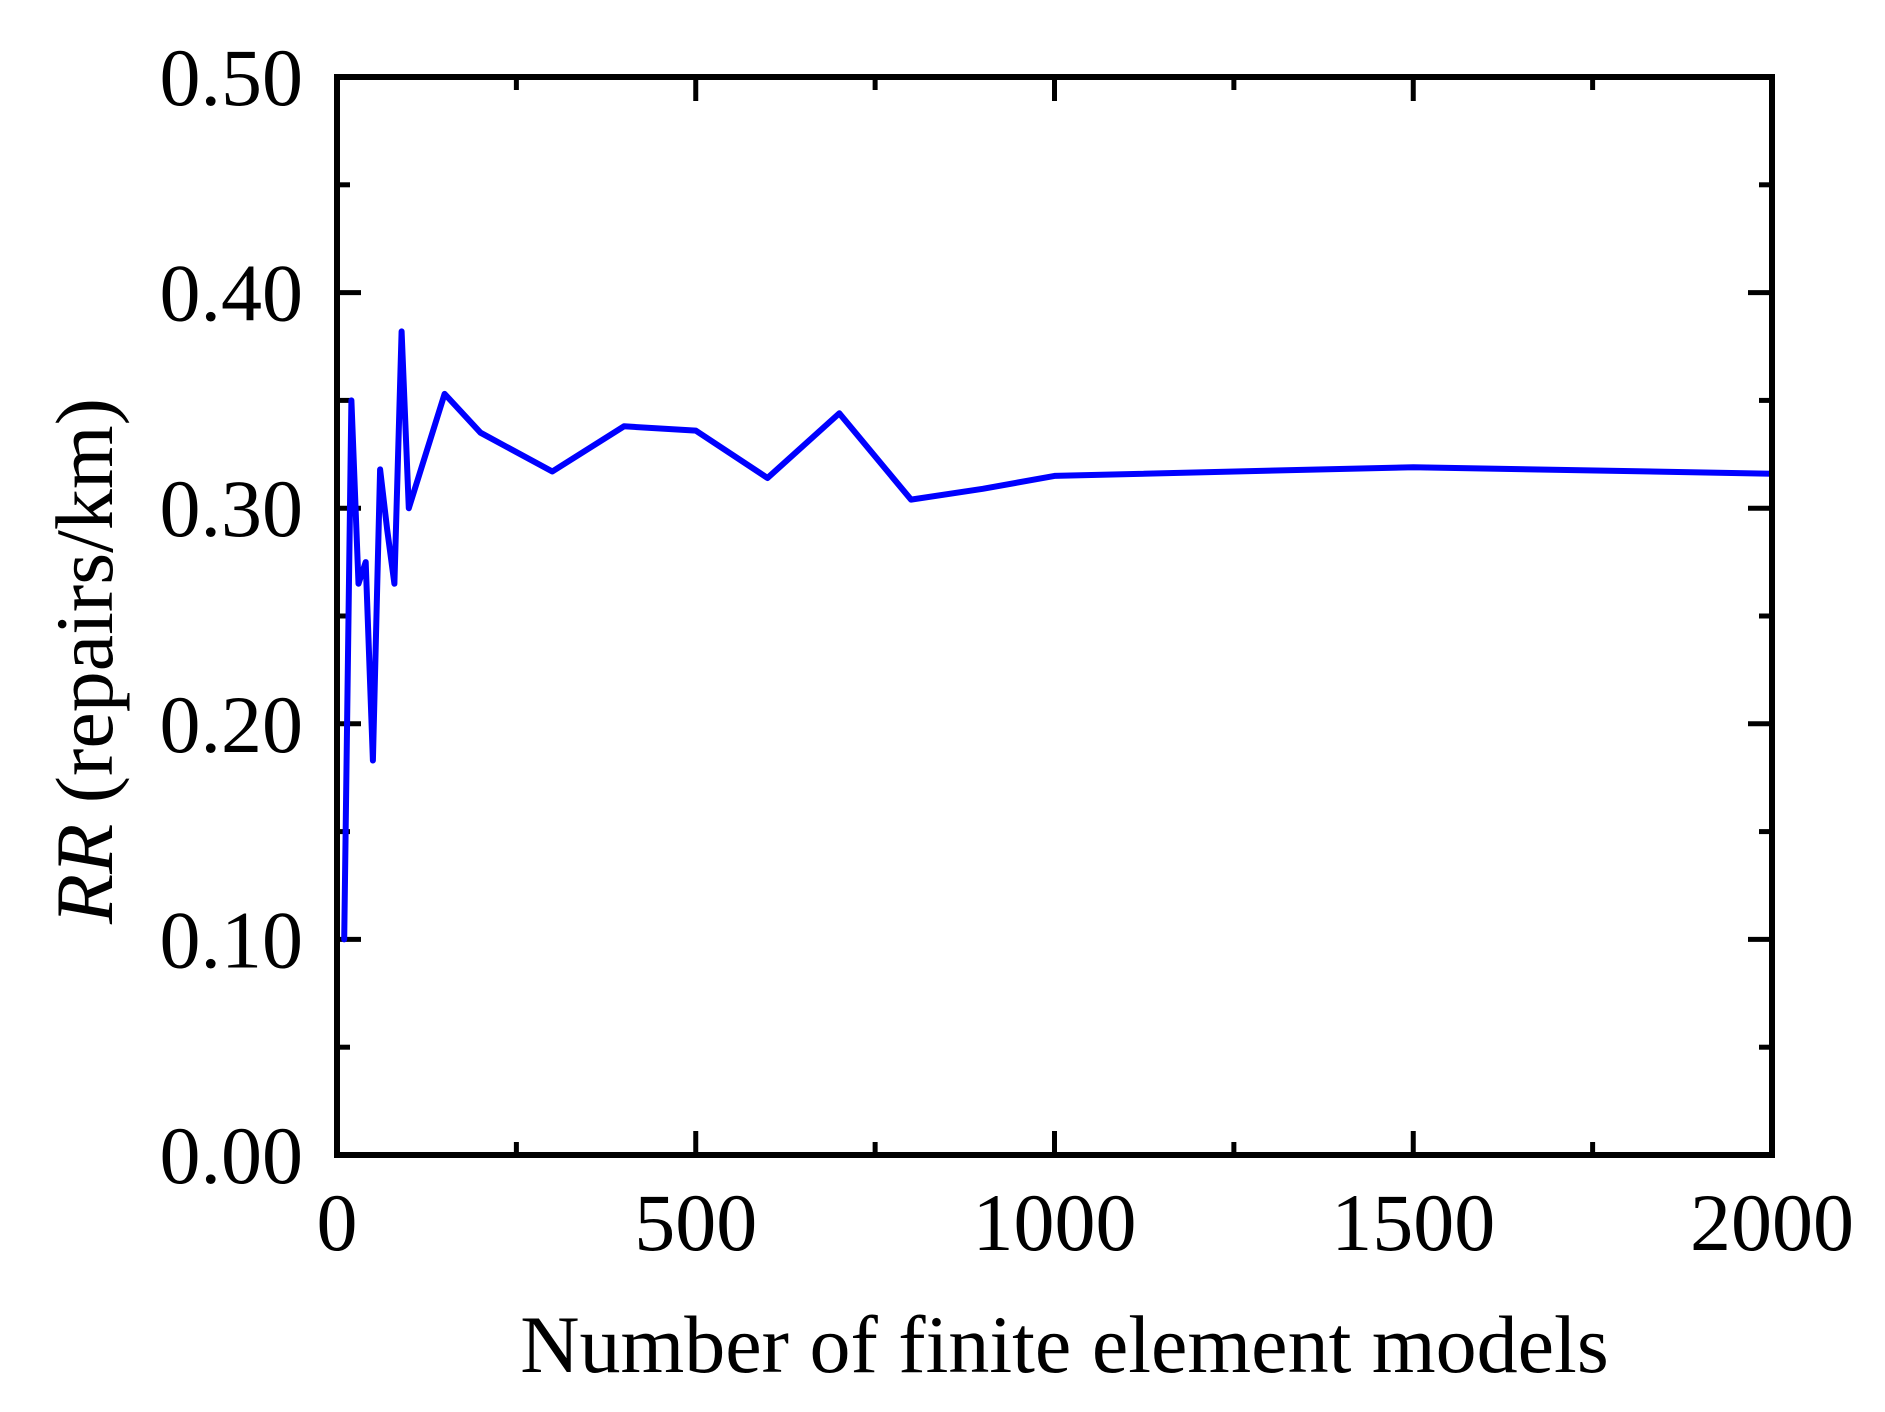  What do you see at coordinates (232, 724) in the screenshot?
I see `y-tick-label: 0.20` at bounding box center [232, 724].